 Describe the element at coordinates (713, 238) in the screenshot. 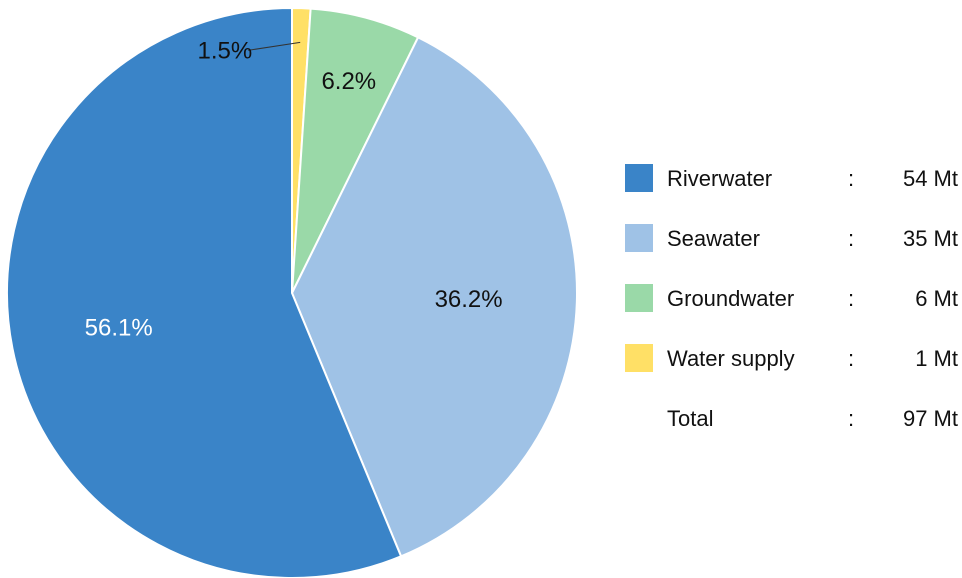

I see `legend-label-seawater: Seawater` at that location.